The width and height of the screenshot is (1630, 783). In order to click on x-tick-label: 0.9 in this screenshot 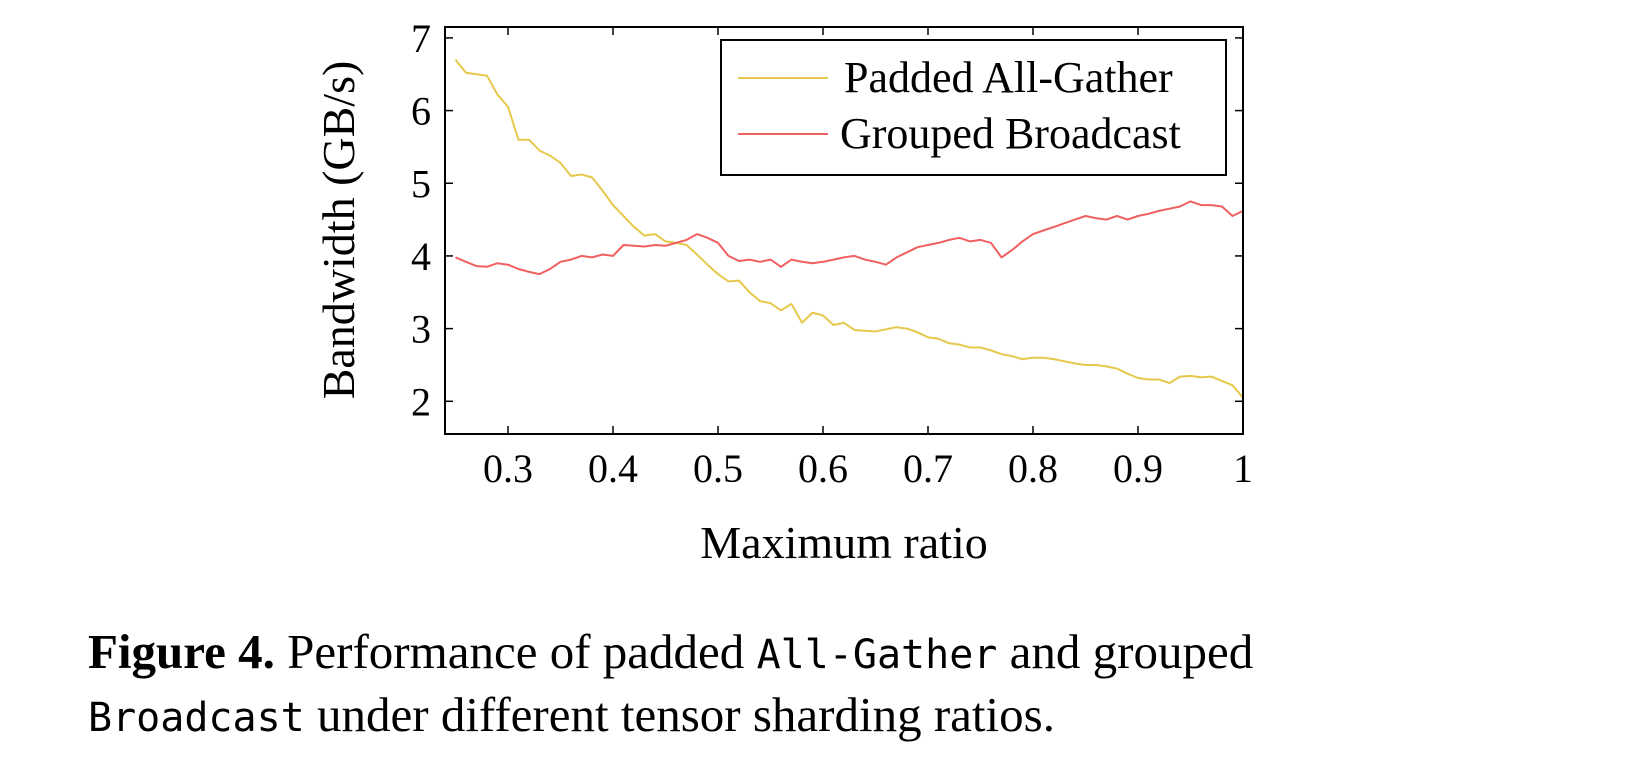, I will do `click(1138, 468)`.